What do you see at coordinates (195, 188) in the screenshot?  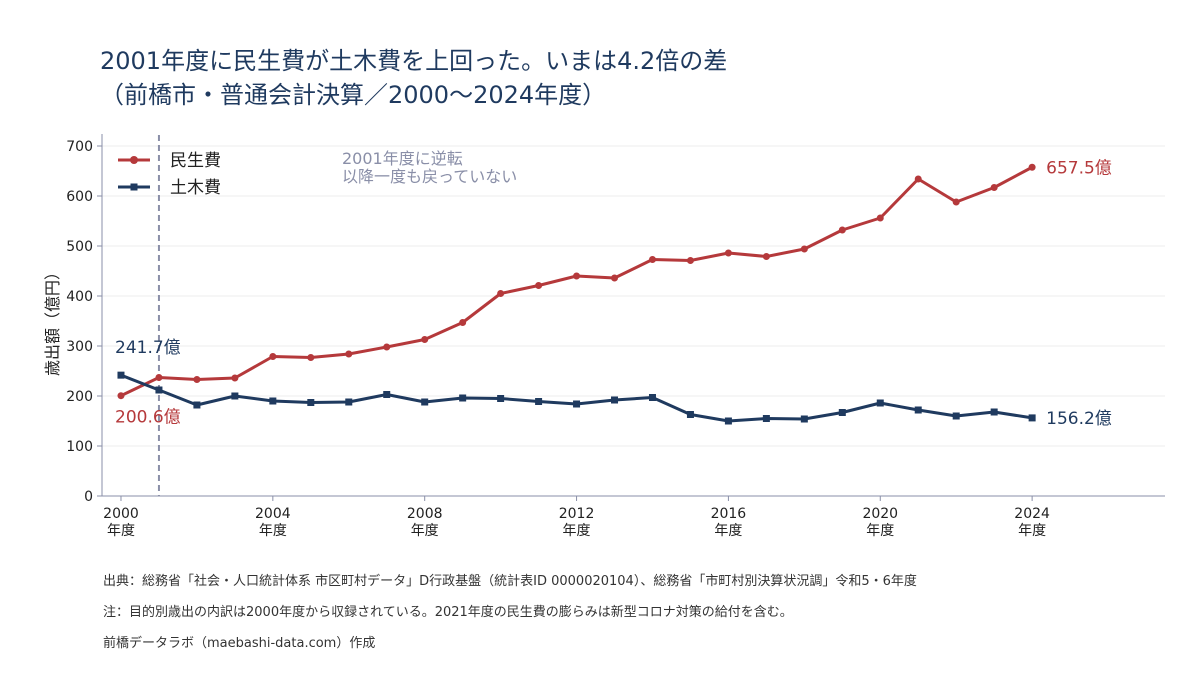 I see `legend-label-doboku: 土木費` at bounding box center [195, 188].